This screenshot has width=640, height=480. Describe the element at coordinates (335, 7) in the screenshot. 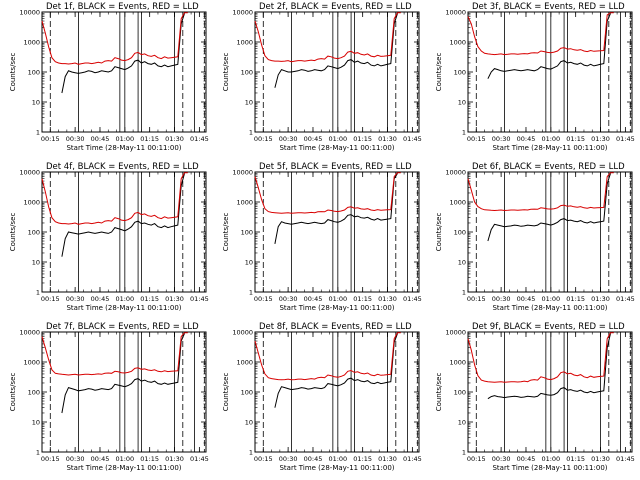

I see `panel-title: Det 2f, BLACK = Events, RED = LLD` at that location.